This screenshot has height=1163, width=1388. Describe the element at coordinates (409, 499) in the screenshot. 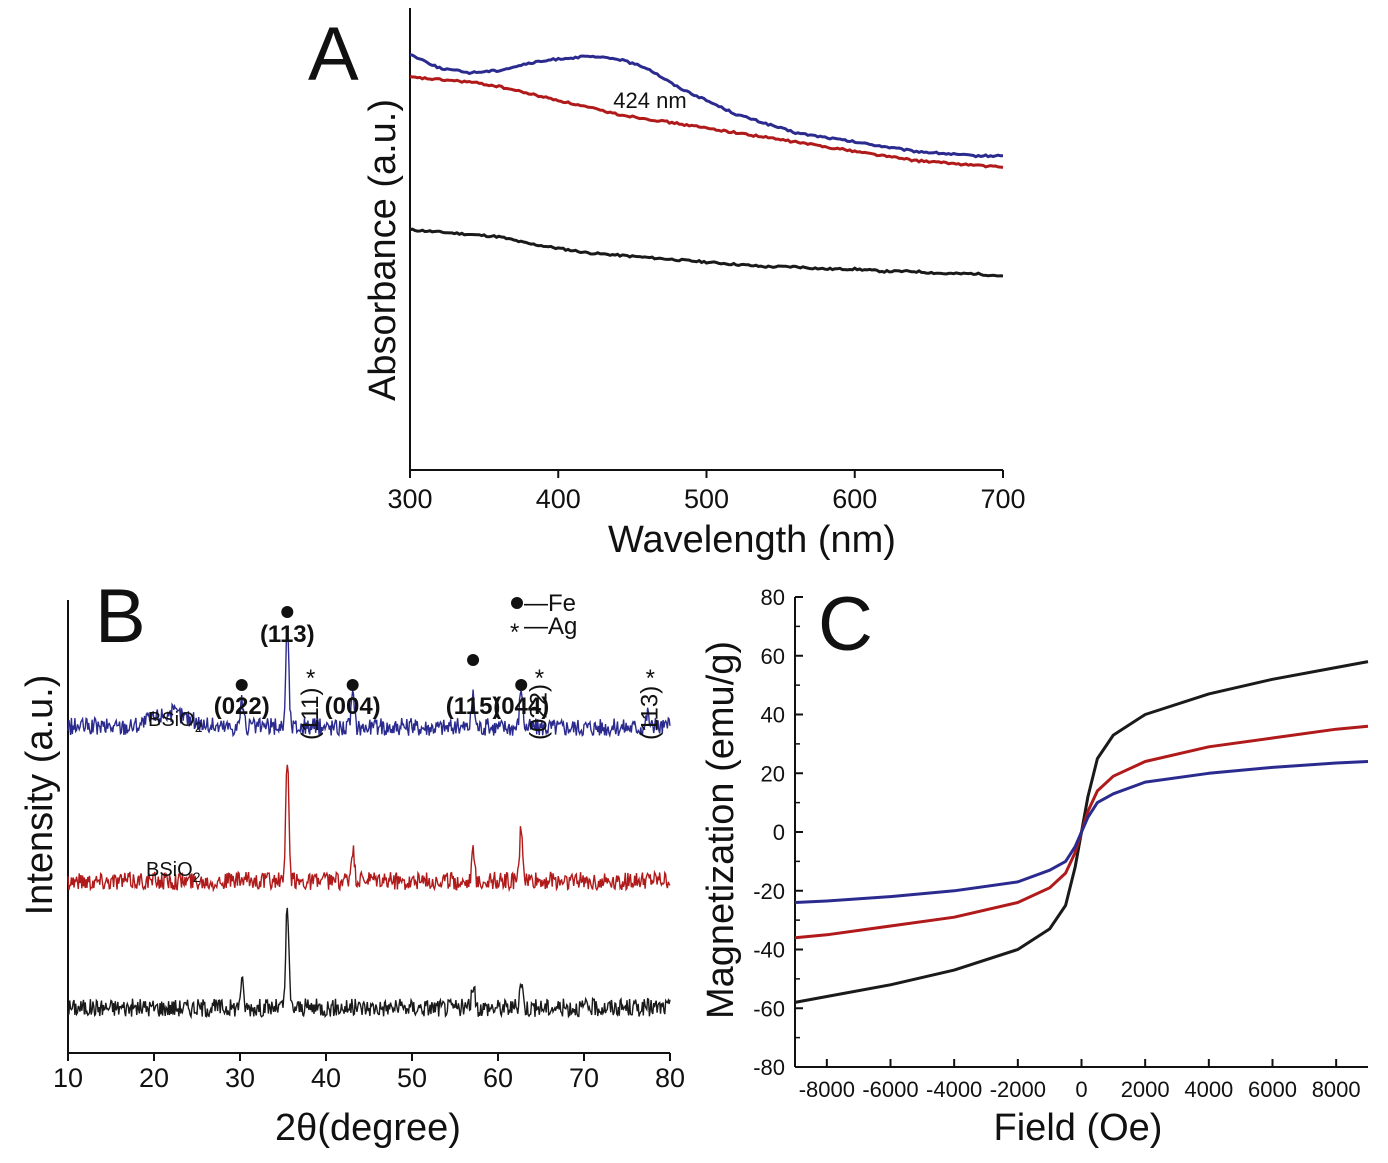

I see `panel-a-x-tick-label: 300` at that location.